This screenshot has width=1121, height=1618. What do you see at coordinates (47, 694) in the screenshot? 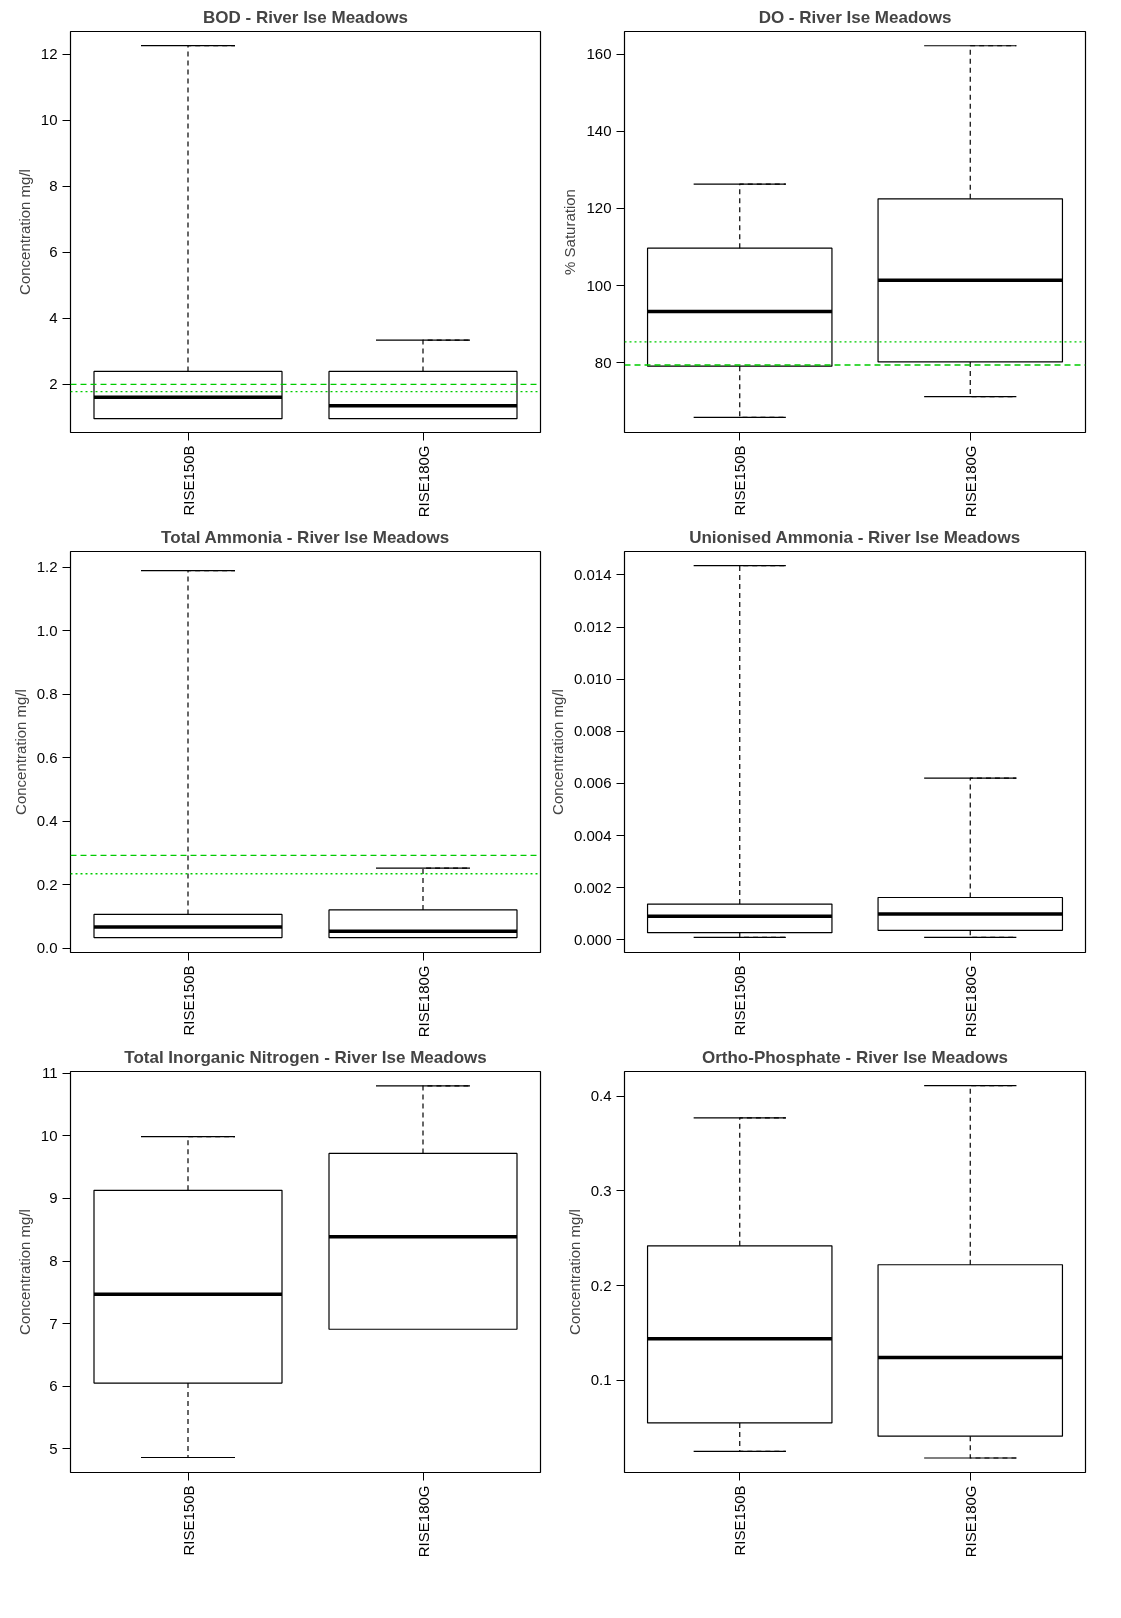
I see `y-tick-label: 0.8` at bounding box center [47, 694].